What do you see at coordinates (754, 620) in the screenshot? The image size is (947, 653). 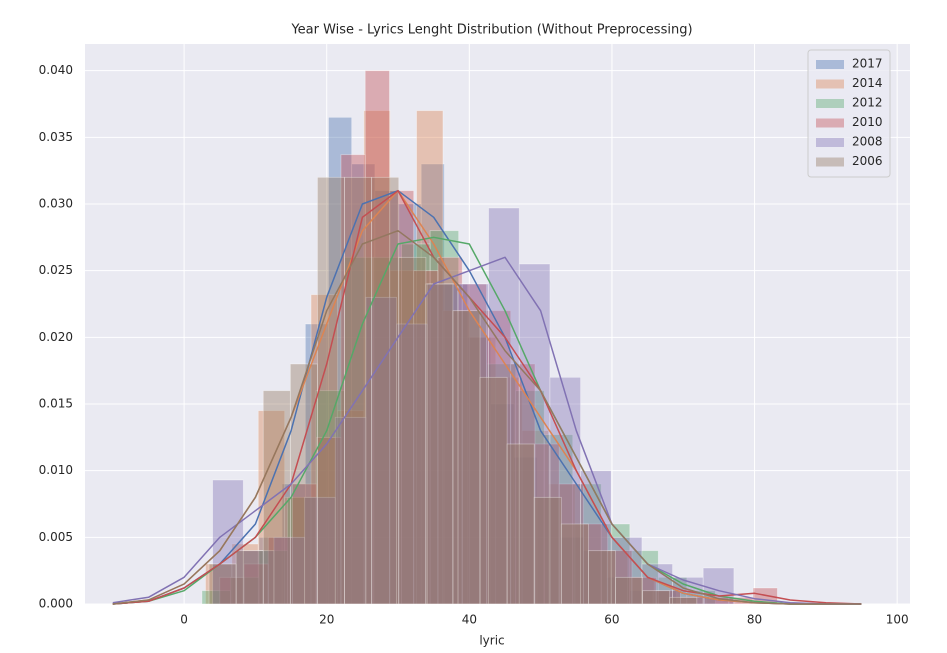 I see `x-tick-label: 80` at bounding box center [754, 620].